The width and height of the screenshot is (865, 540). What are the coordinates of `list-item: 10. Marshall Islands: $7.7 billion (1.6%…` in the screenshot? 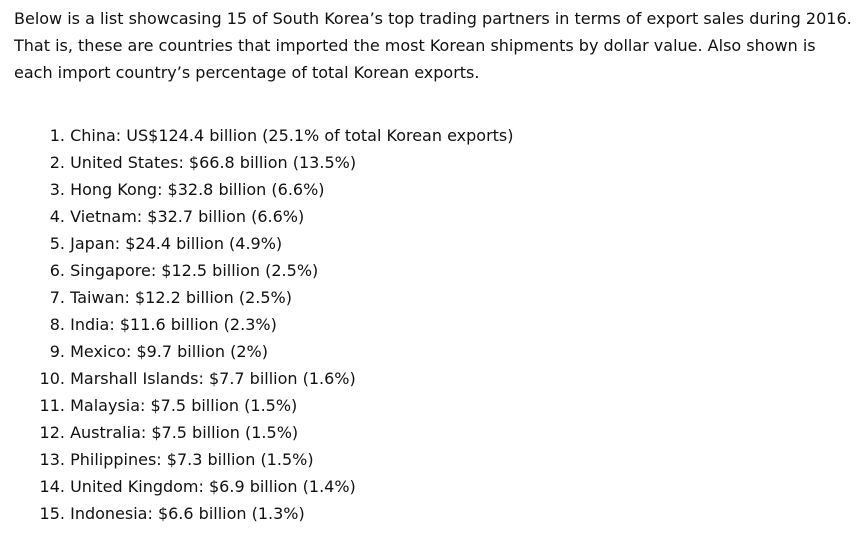 It's located at (267, 378).